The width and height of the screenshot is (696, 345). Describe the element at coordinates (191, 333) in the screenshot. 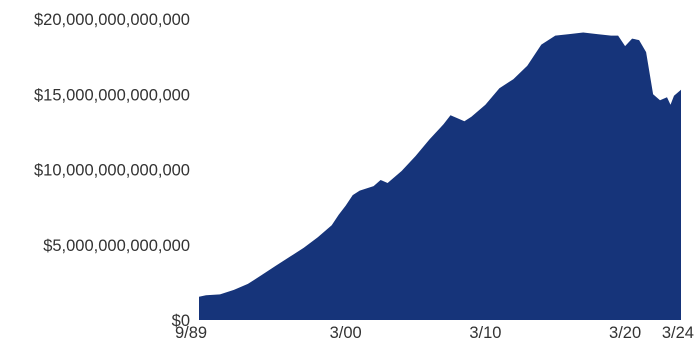

I see `x-tick-label: 9/89` at that location.